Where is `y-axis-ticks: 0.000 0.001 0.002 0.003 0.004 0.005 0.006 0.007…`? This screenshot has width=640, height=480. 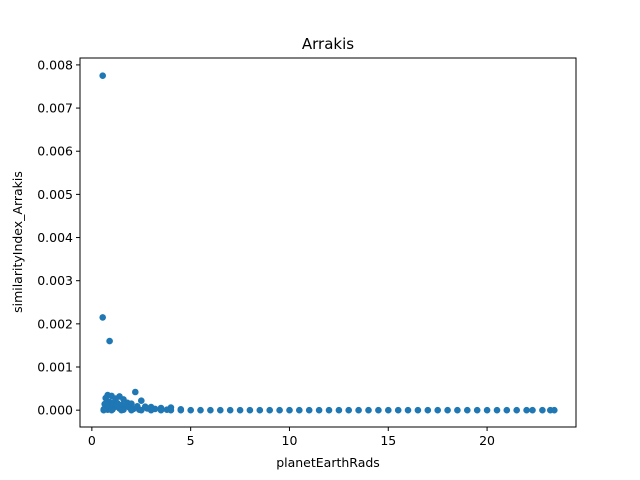
y-axis-ticks: 0.000 0.001 0.002 0.003 0.004 0.005 0.006 0.007… is located at coordinates (58, 237).